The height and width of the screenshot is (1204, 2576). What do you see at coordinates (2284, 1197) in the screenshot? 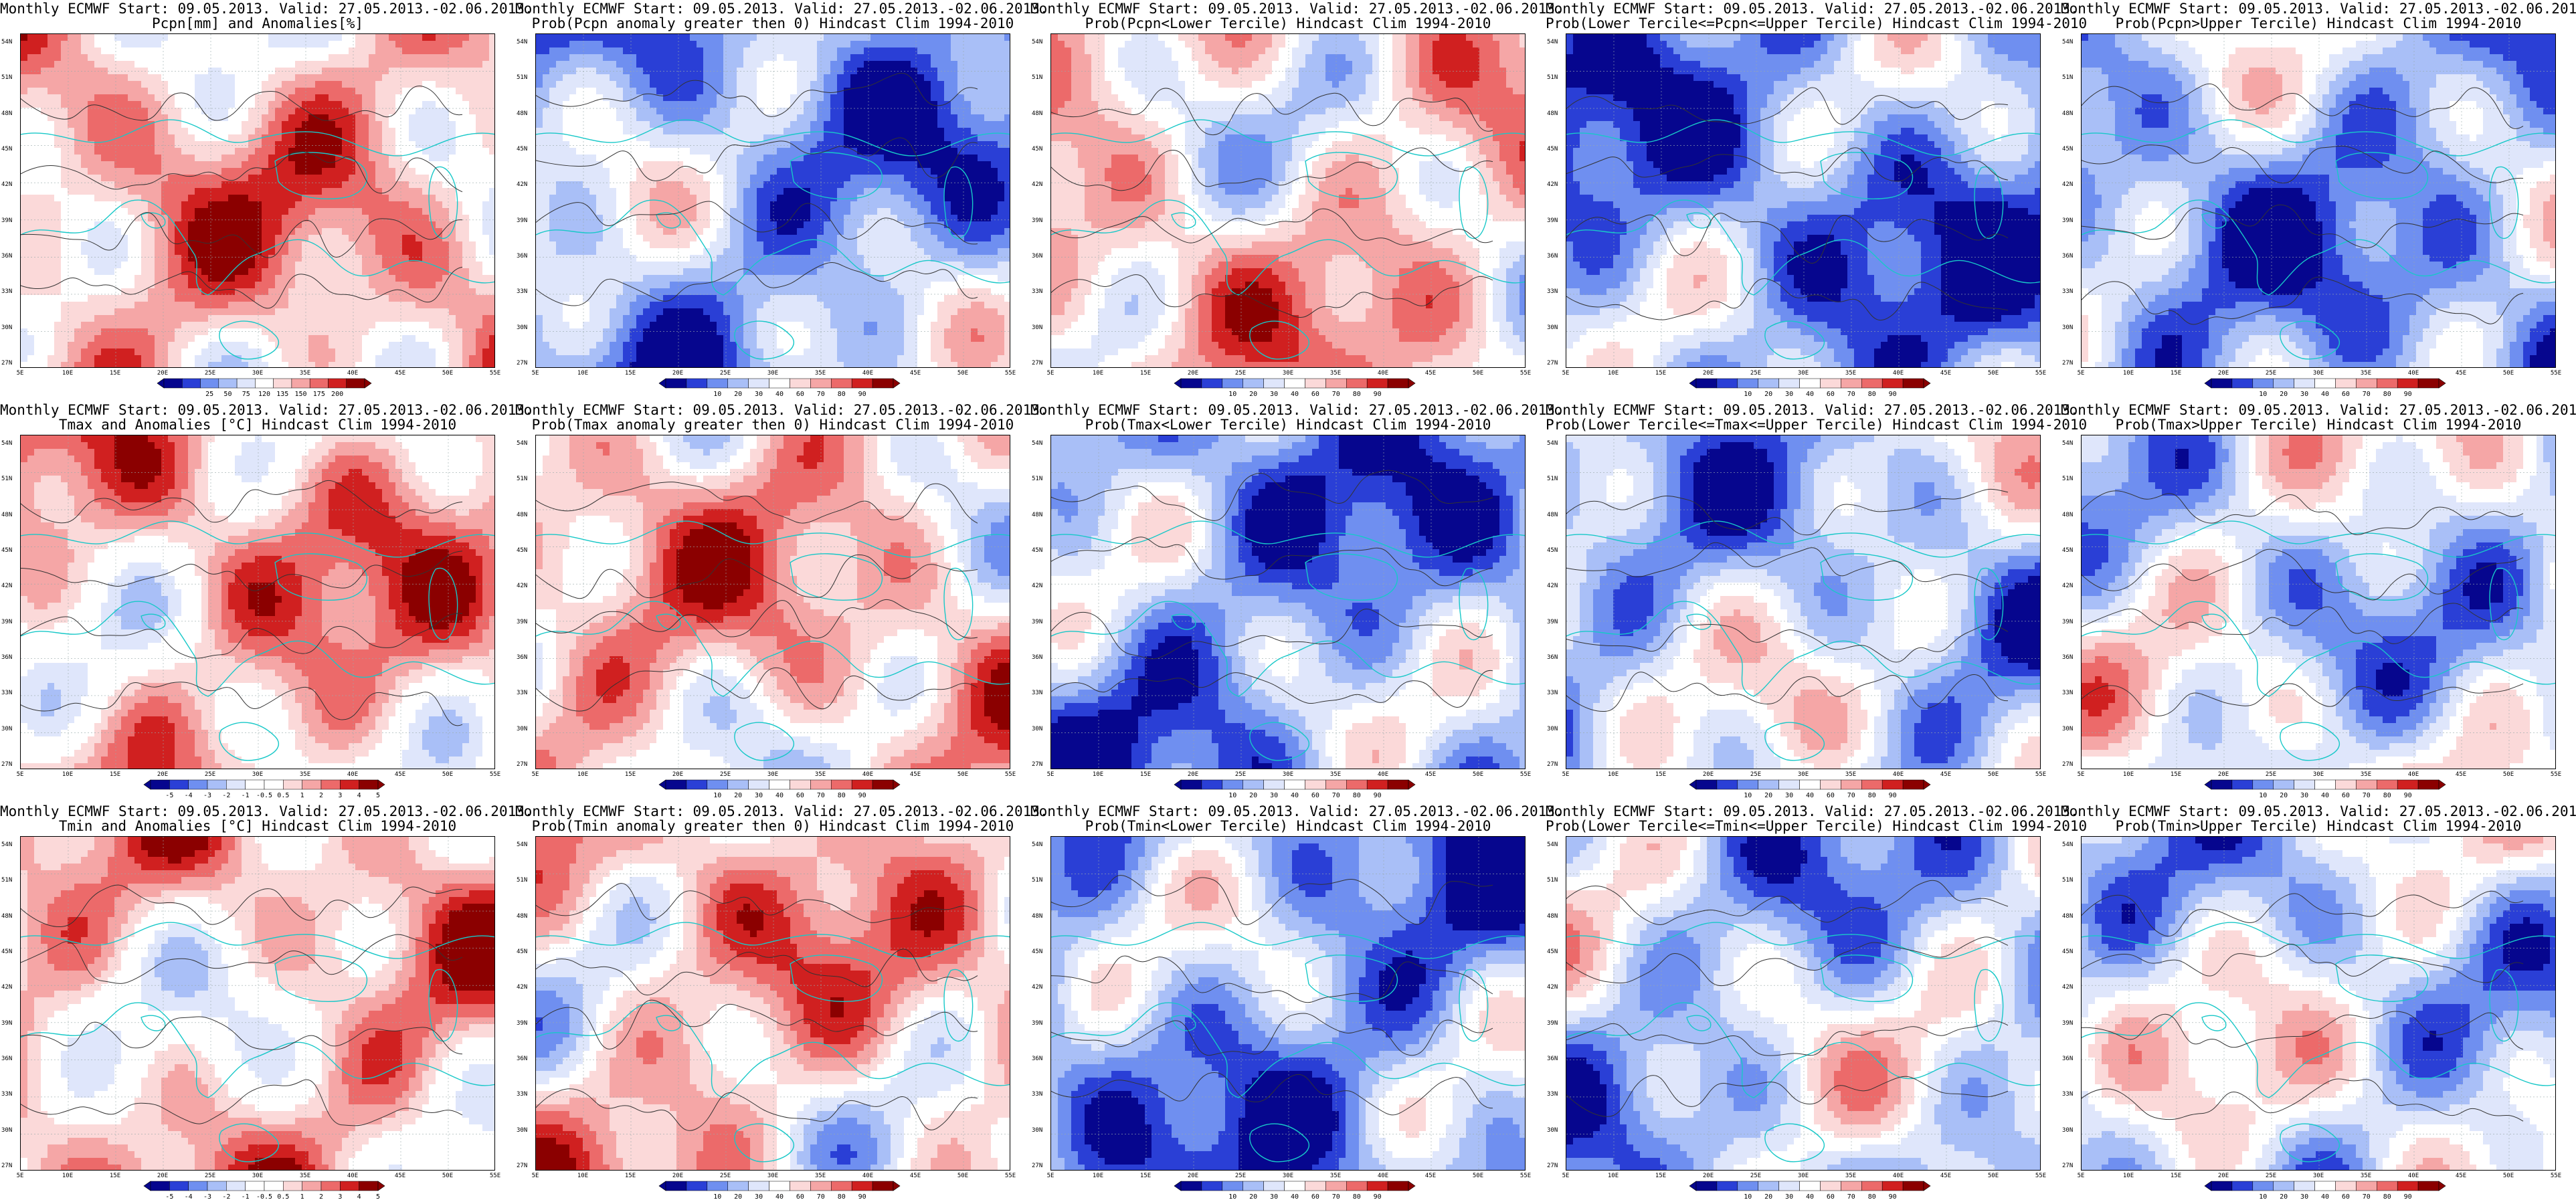
I see `colorbar-tick-label: 20` at bounding box center [2284, 1197].